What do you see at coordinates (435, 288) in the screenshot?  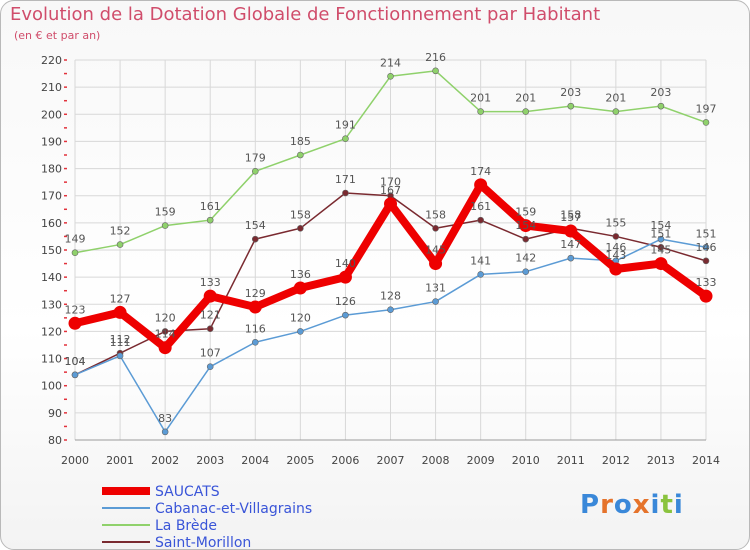 I see `data-label: 131` at bounding box center [435, 288].